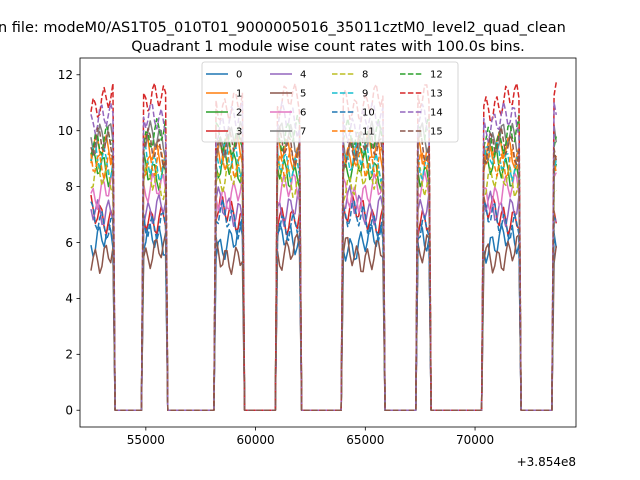 The width and height of the screenshot is (640, 480). Describe the element at coordinates (69, 355) in the screenshot. I see `y-tick-label: 2` at that location.